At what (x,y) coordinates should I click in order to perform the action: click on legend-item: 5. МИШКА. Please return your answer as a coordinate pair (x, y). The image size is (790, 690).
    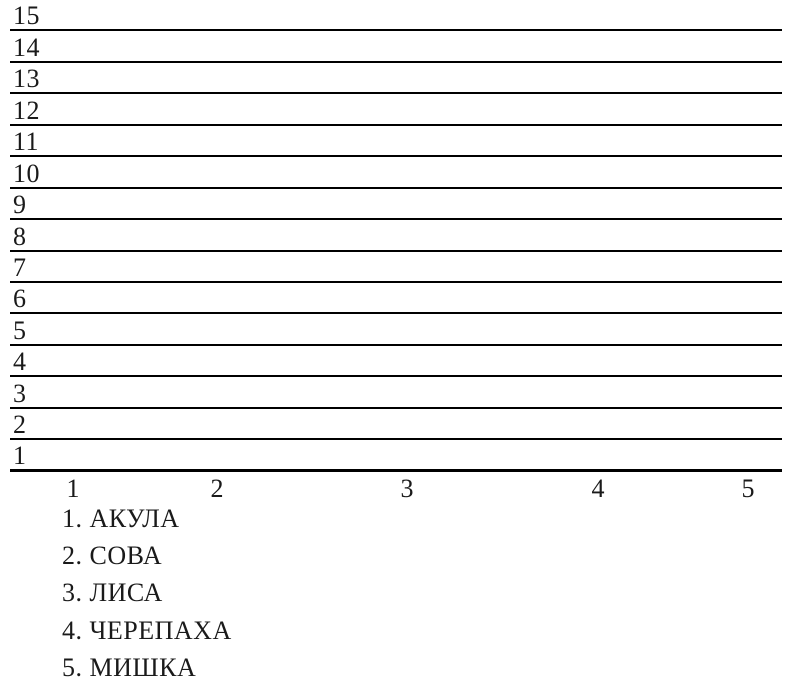
    Looking at the image, I should click on (129, 668).